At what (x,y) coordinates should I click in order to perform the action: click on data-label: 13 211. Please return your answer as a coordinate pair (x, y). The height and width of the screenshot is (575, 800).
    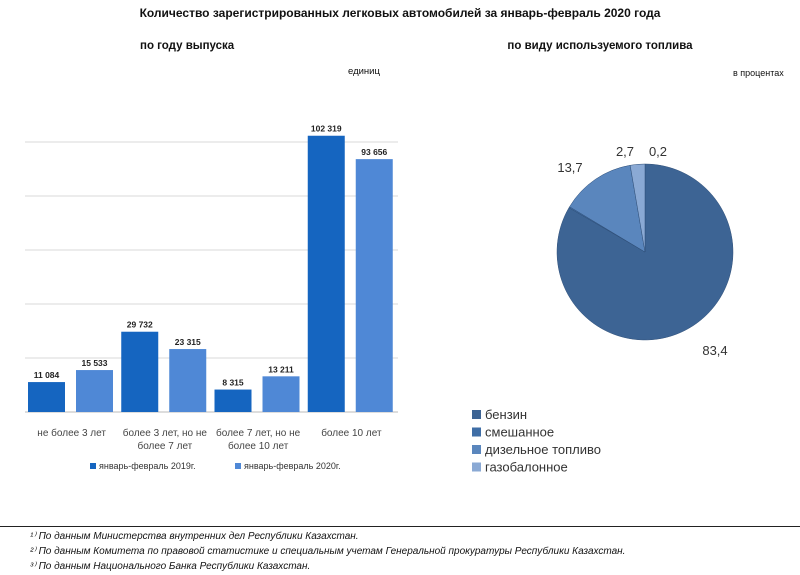
    Looking at the image, I should click on (281, 369).